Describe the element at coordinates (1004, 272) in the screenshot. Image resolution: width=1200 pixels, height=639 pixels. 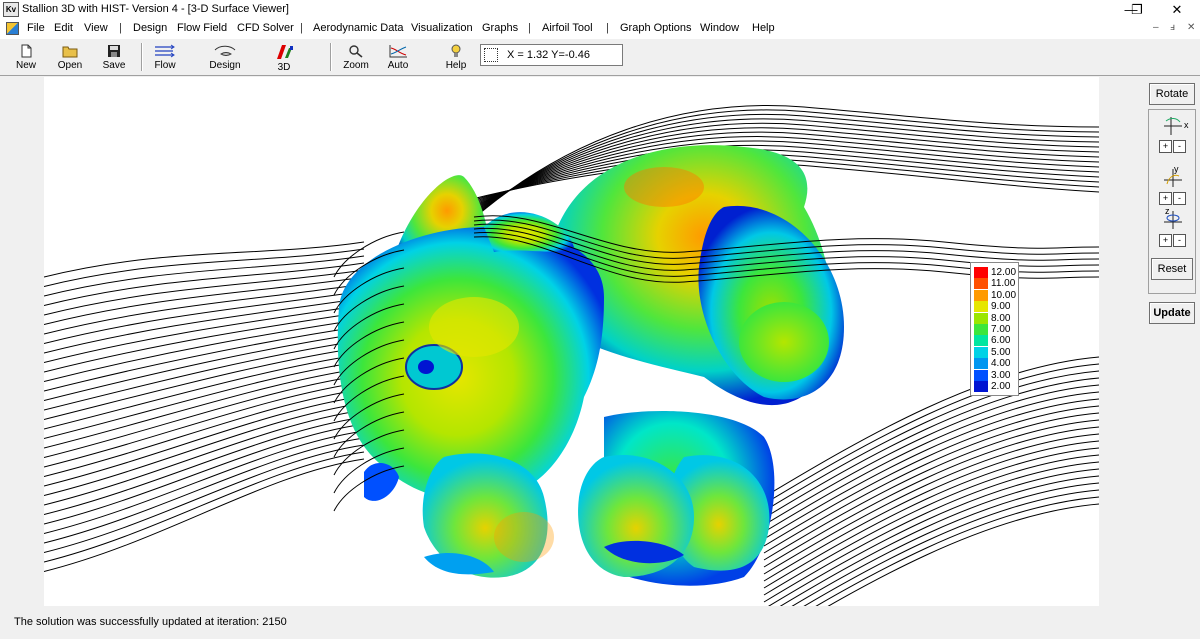
I see `legend-label: 12.00` at that location.